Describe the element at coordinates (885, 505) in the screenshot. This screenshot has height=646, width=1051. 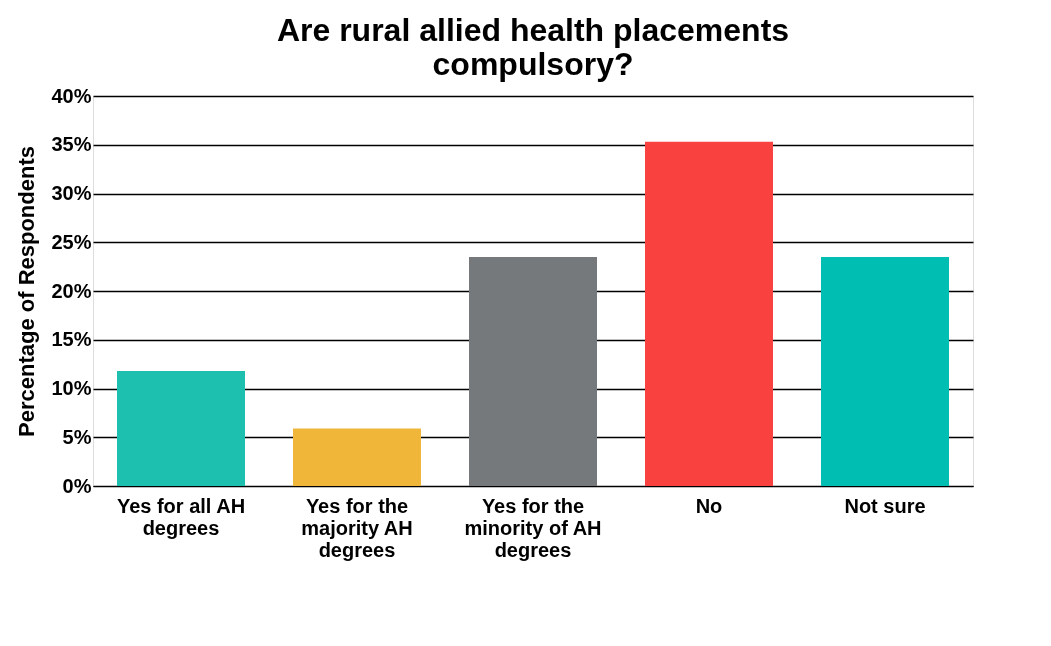
I see `x-tick-label: Not sure` at that location.